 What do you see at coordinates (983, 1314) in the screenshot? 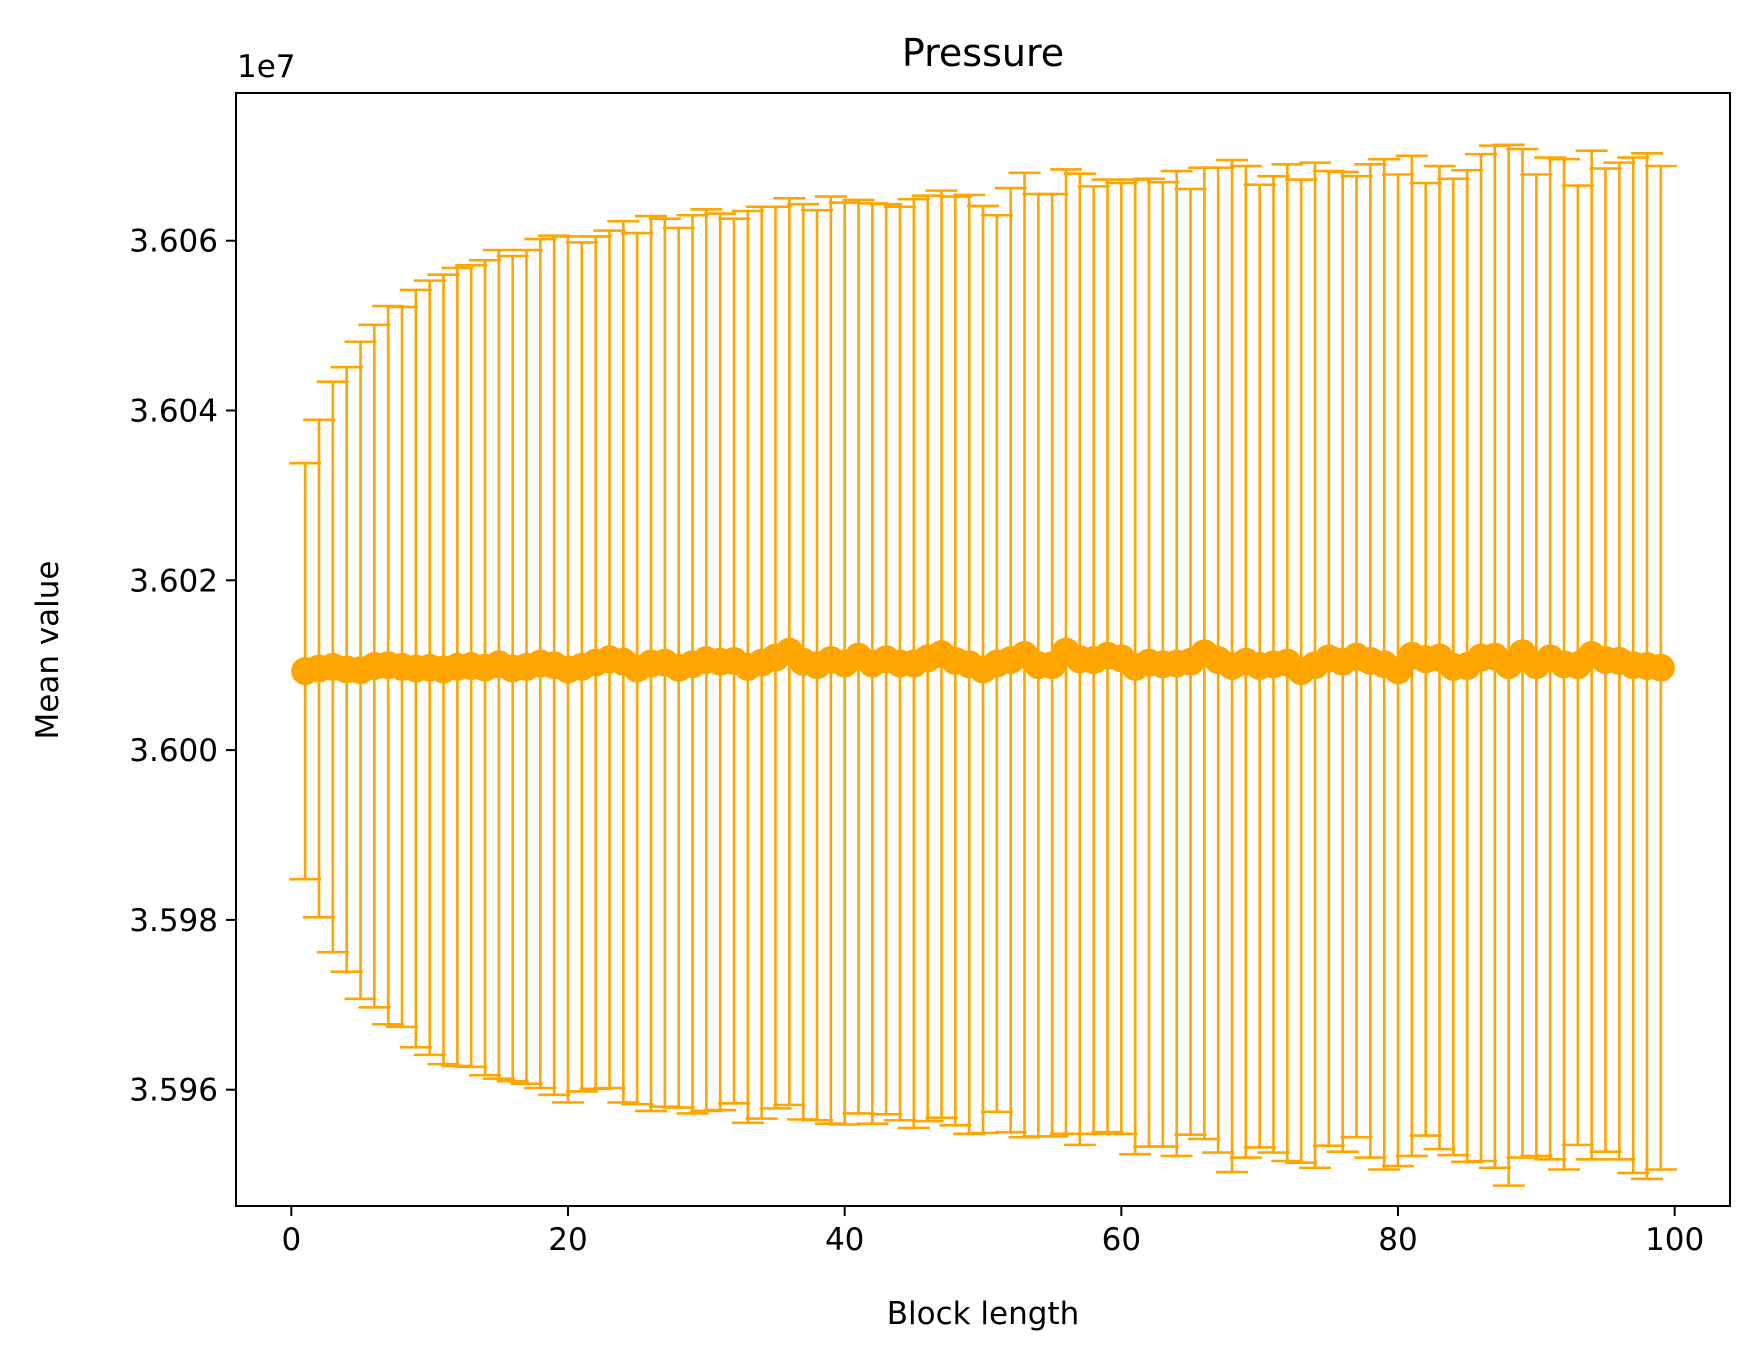
I see `x-axis-label: Block length` at bounding box center [983, 1314].